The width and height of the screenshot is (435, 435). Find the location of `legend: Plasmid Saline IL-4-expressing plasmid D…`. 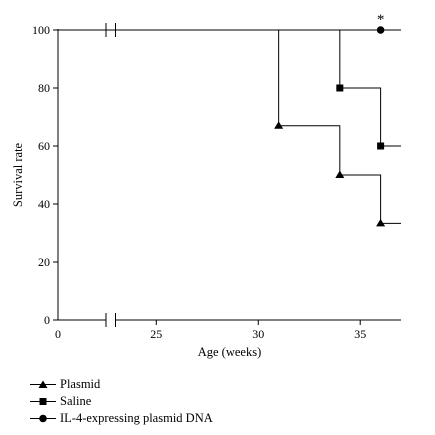

legend: Plasmid Saline IL-4-expressing plasmid D… is located at coordinates (121, 401).